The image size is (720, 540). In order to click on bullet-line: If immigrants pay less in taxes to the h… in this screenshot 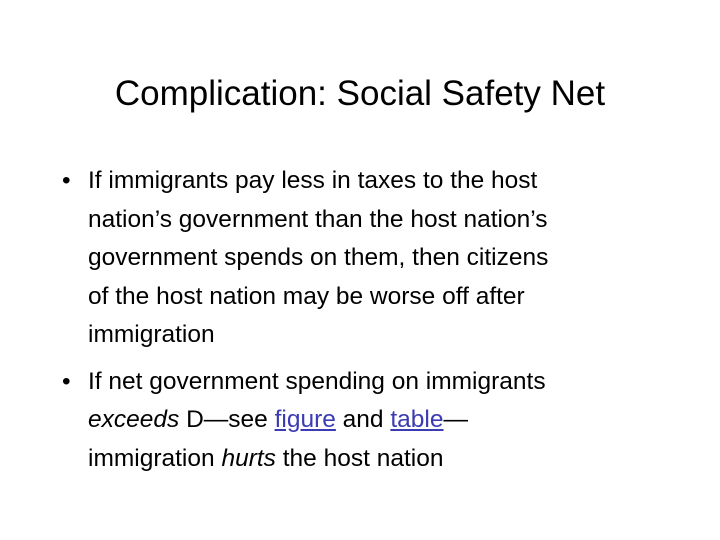, I will do `click(313, 180)`.